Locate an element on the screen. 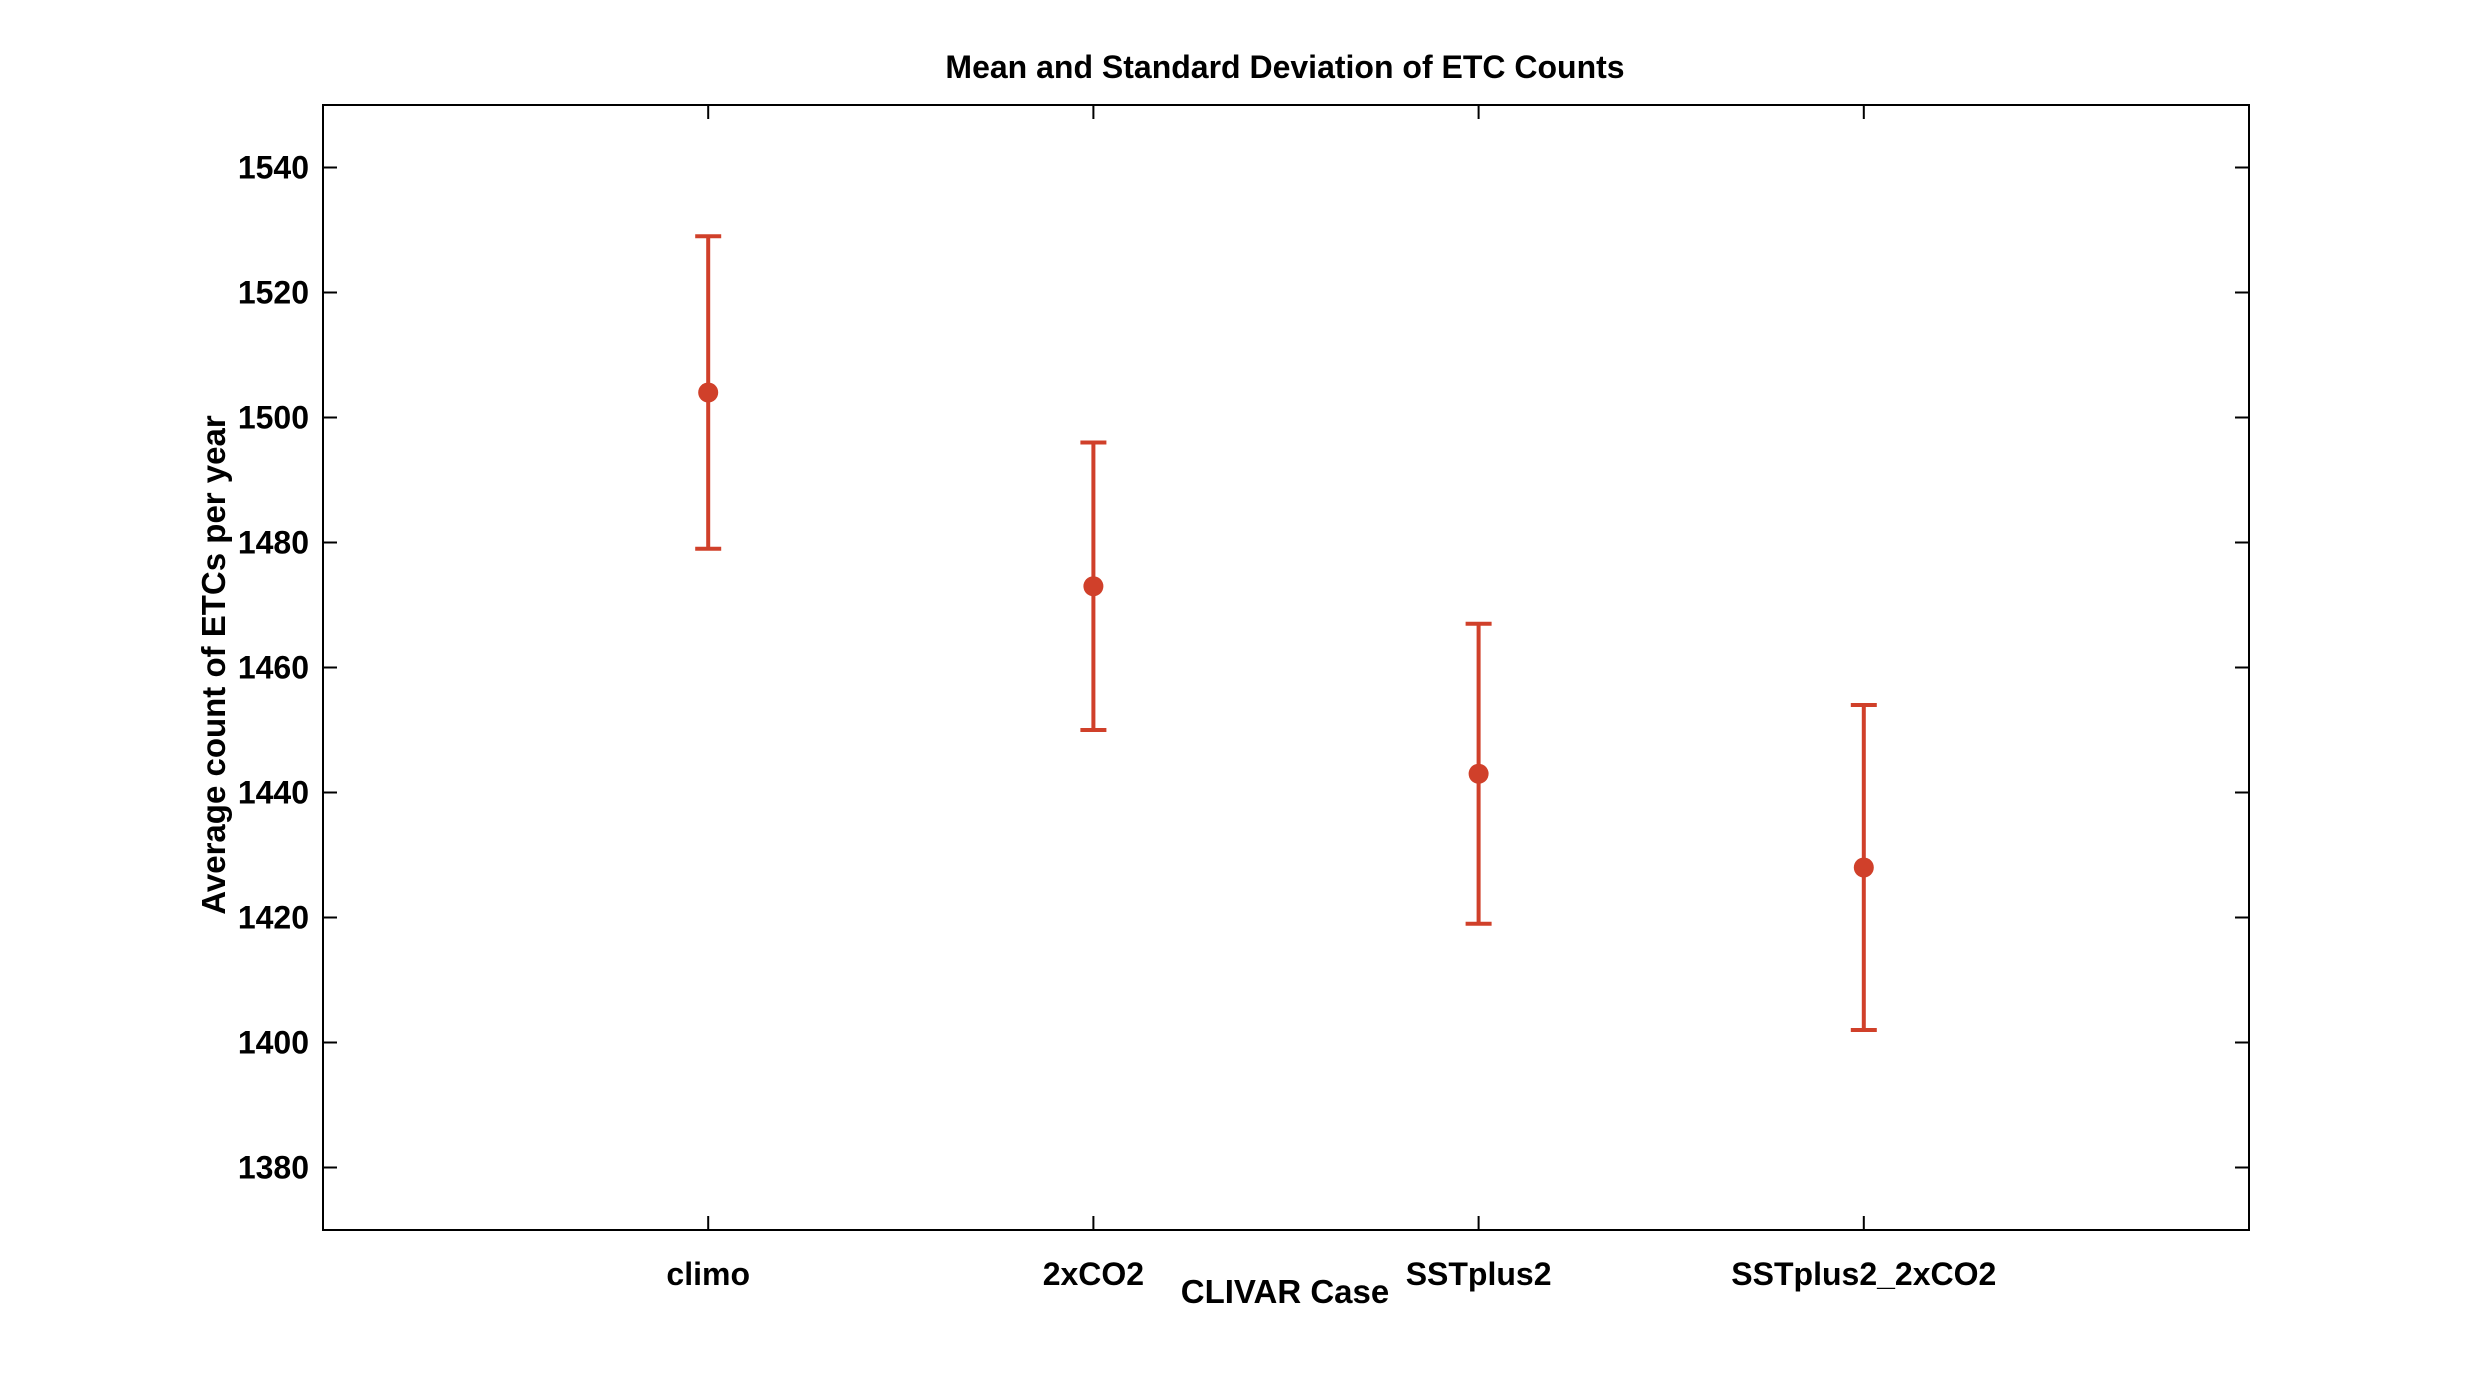 The width and height of the screenshot is (2475, 1378). y-axis-title: Average count of ETCs per year is located at coordinates (213, 665).